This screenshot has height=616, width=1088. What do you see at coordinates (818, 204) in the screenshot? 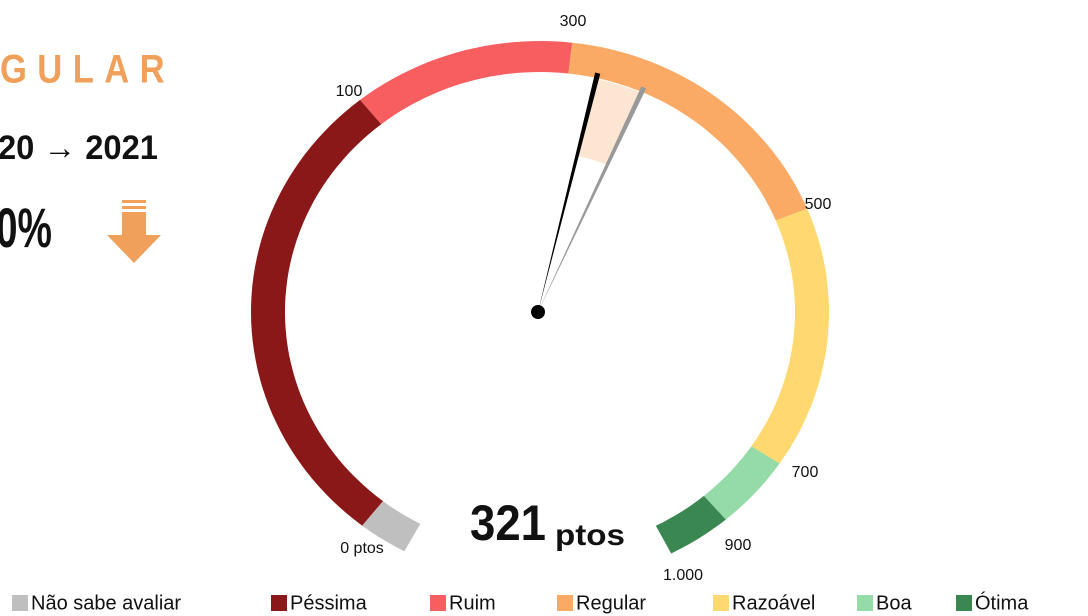
I see `tick-label: 500` at bounding box center [818, 204].